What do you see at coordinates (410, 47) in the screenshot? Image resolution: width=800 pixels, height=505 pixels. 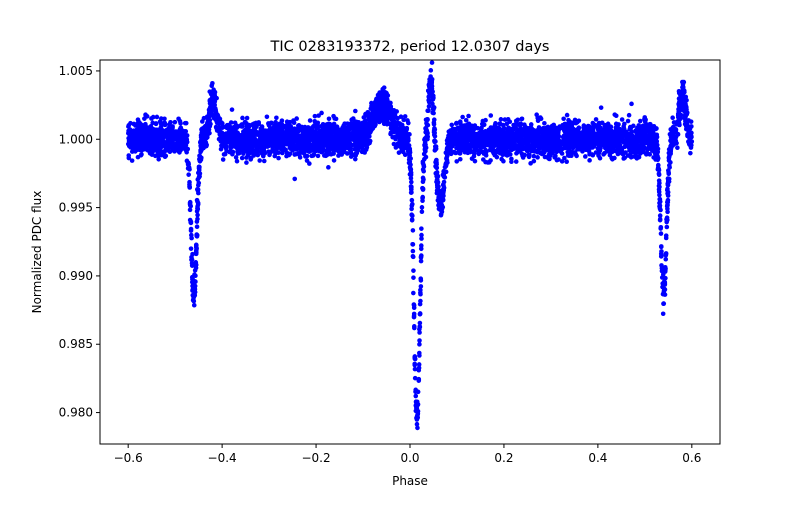 I see `chart-title: TIC 0283193372, period 12.0307 days` at bounding box center [410, 47].